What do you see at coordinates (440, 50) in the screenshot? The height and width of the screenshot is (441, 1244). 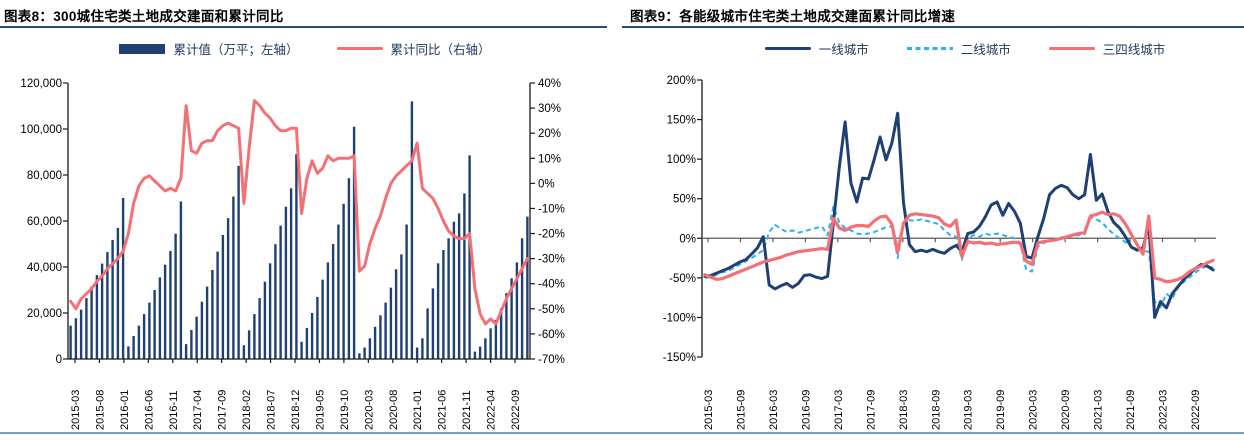 I see `legend-label-yoy: 累计同比（右轴）` at bounding box center [440, 50].